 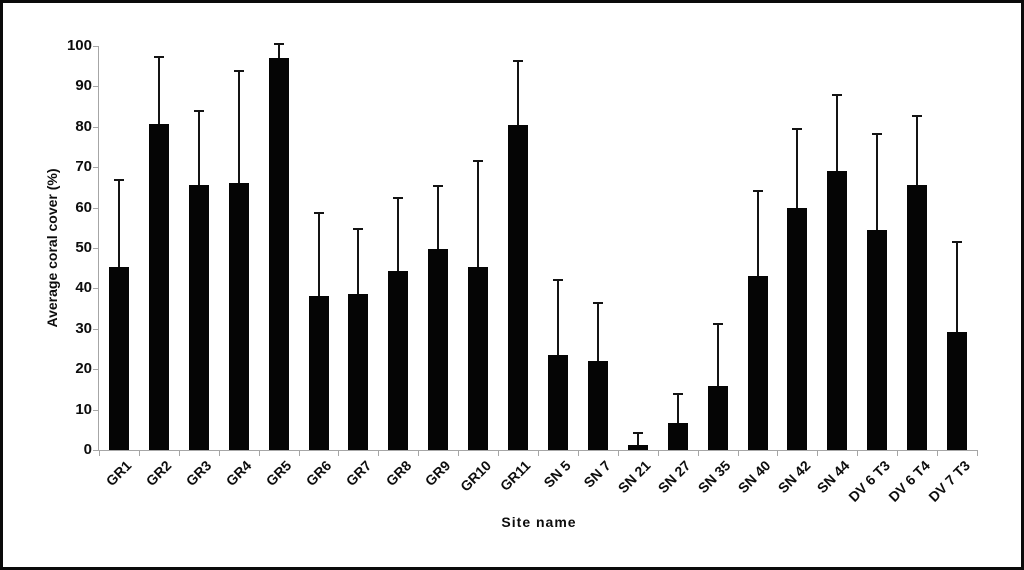 I want to click on x-tick-label: SN 27, so click(x=674, y=477).